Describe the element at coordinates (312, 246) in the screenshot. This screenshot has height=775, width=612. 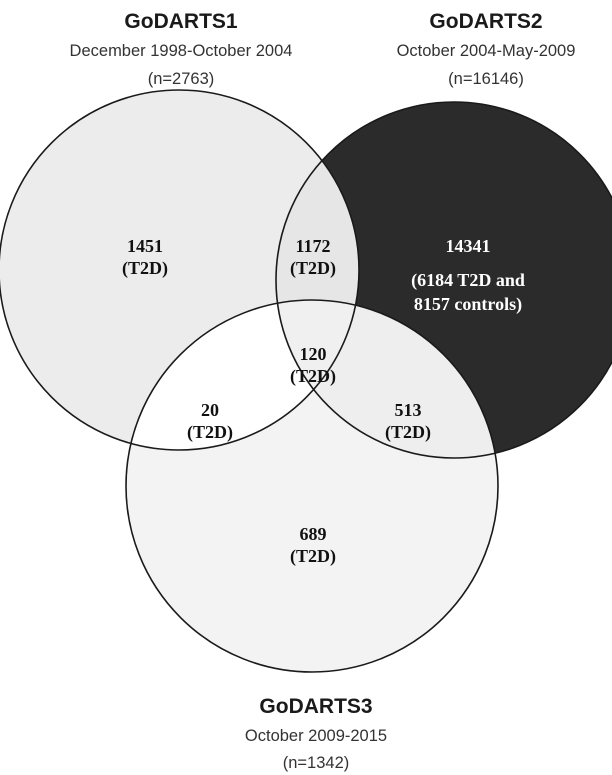
I see `region-1-2-count: 1172` at that location.